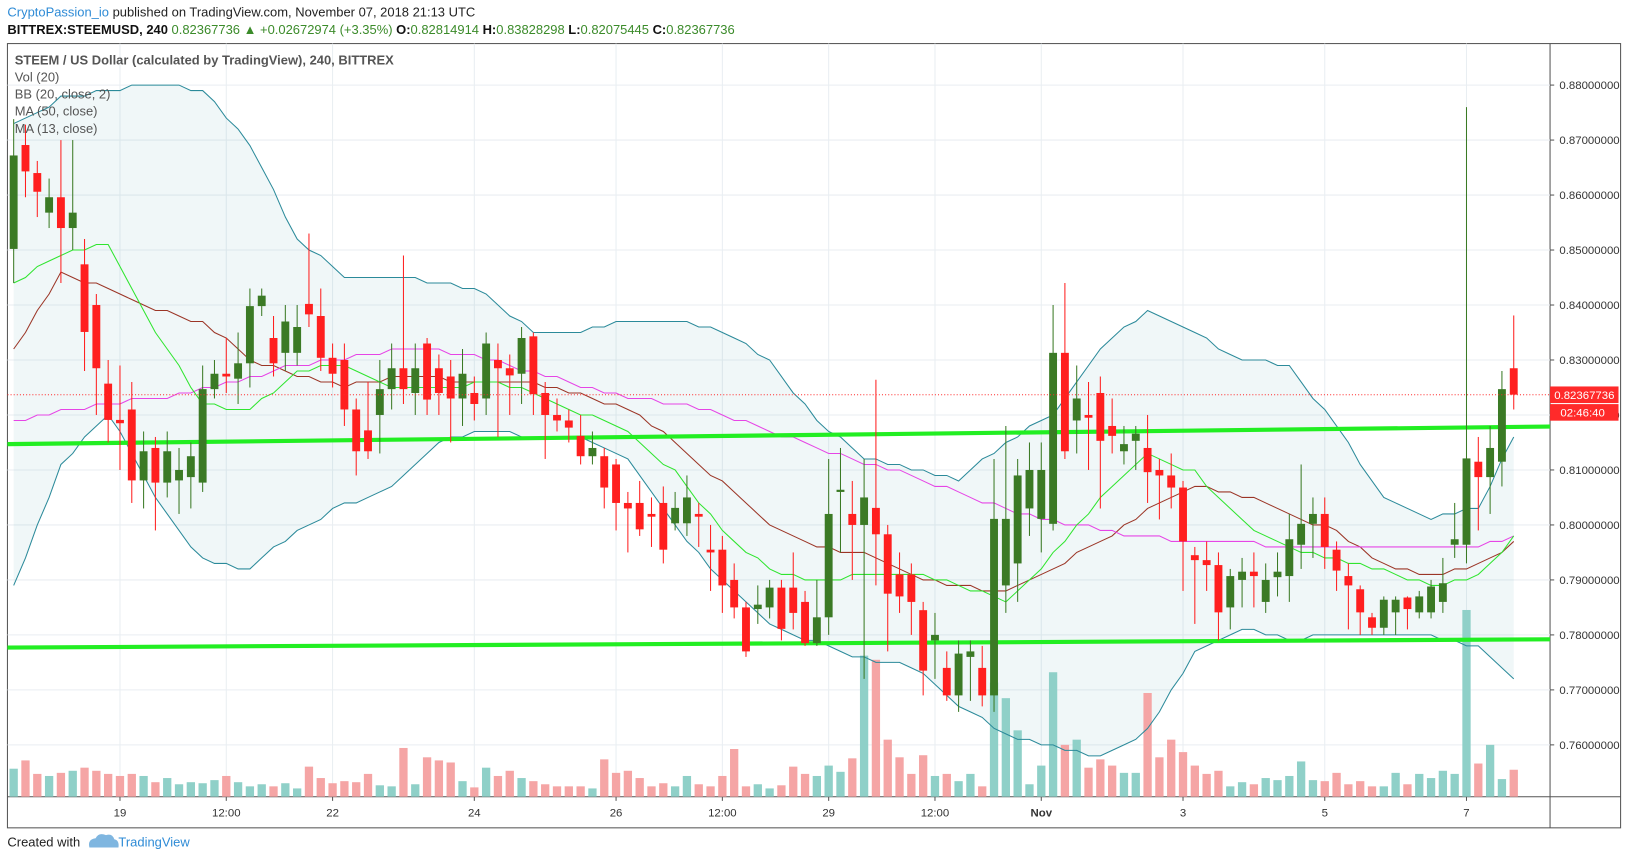  What do you see at coordinates (615, 29) in the screenshot?
I see `low-value: 0.82075445` at bounding box center [615, 29].